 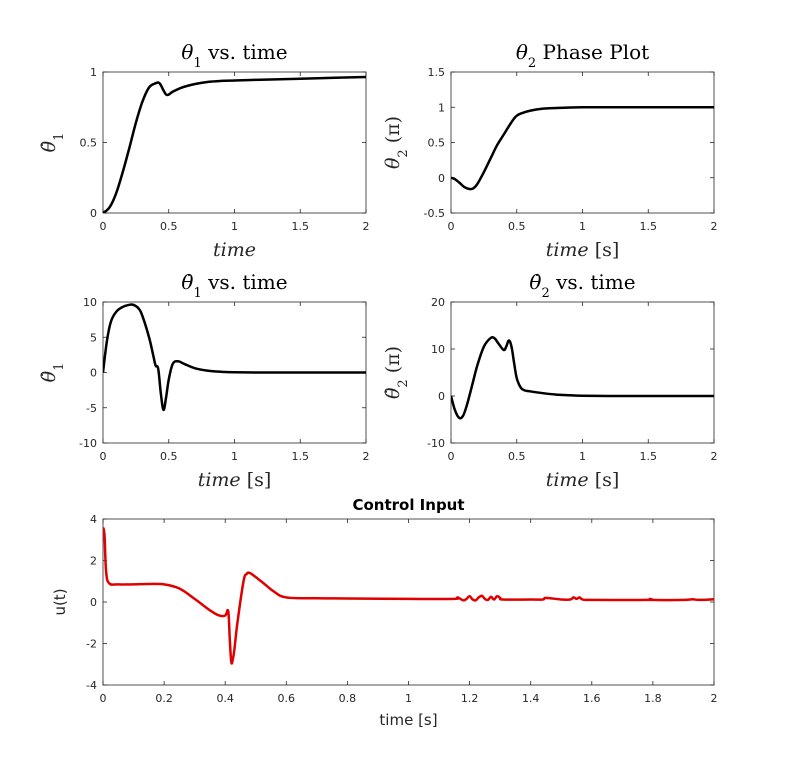 What do you see at coordinates (91, 408) in the screenshot?
I see `y-tick-label: -5` at bounding box center [91, 408].